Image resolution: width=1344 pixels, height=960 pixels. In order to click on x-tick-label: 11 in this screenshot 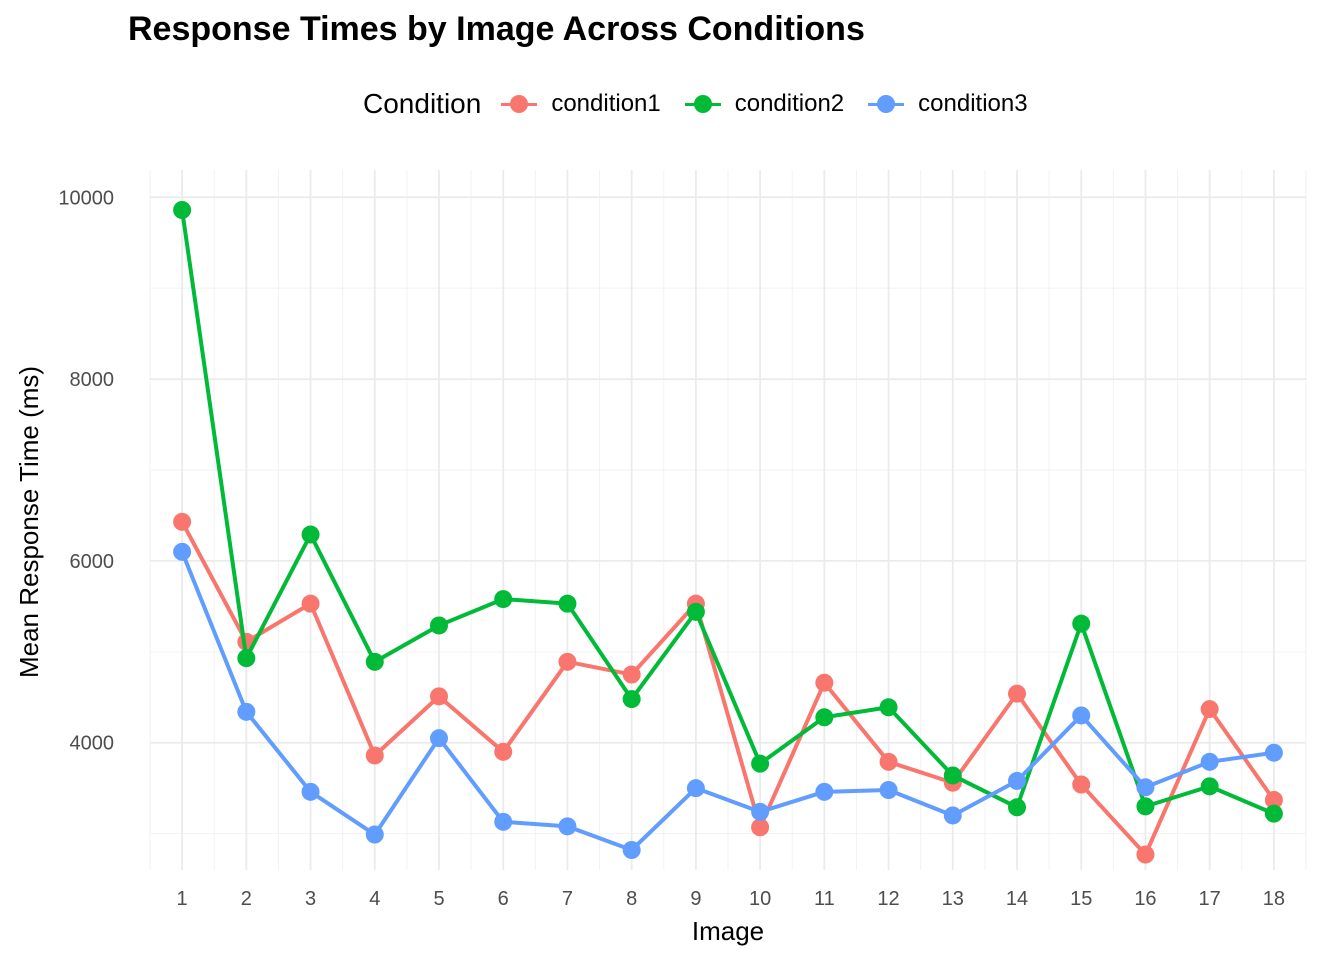, I will do `click(824, 899)`.